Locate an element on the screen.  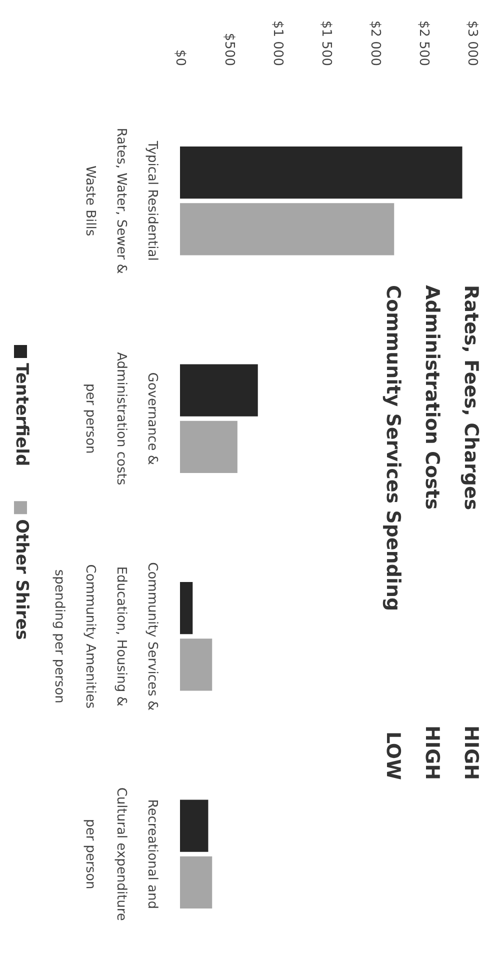
x-tick-label: $0 is located at coordinates (180, 57).